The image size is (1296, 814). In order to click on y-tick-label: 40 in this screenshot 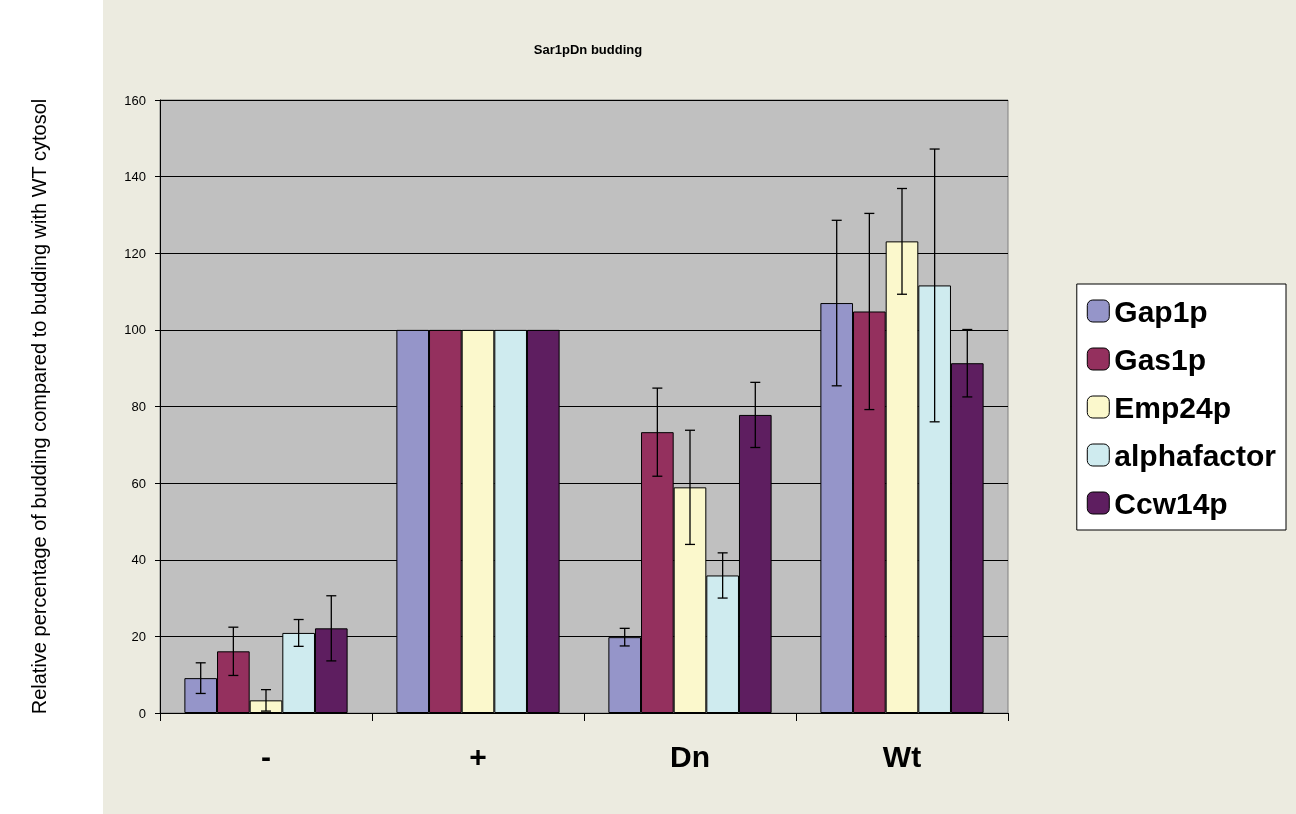, I will do `click(138, 560)`.